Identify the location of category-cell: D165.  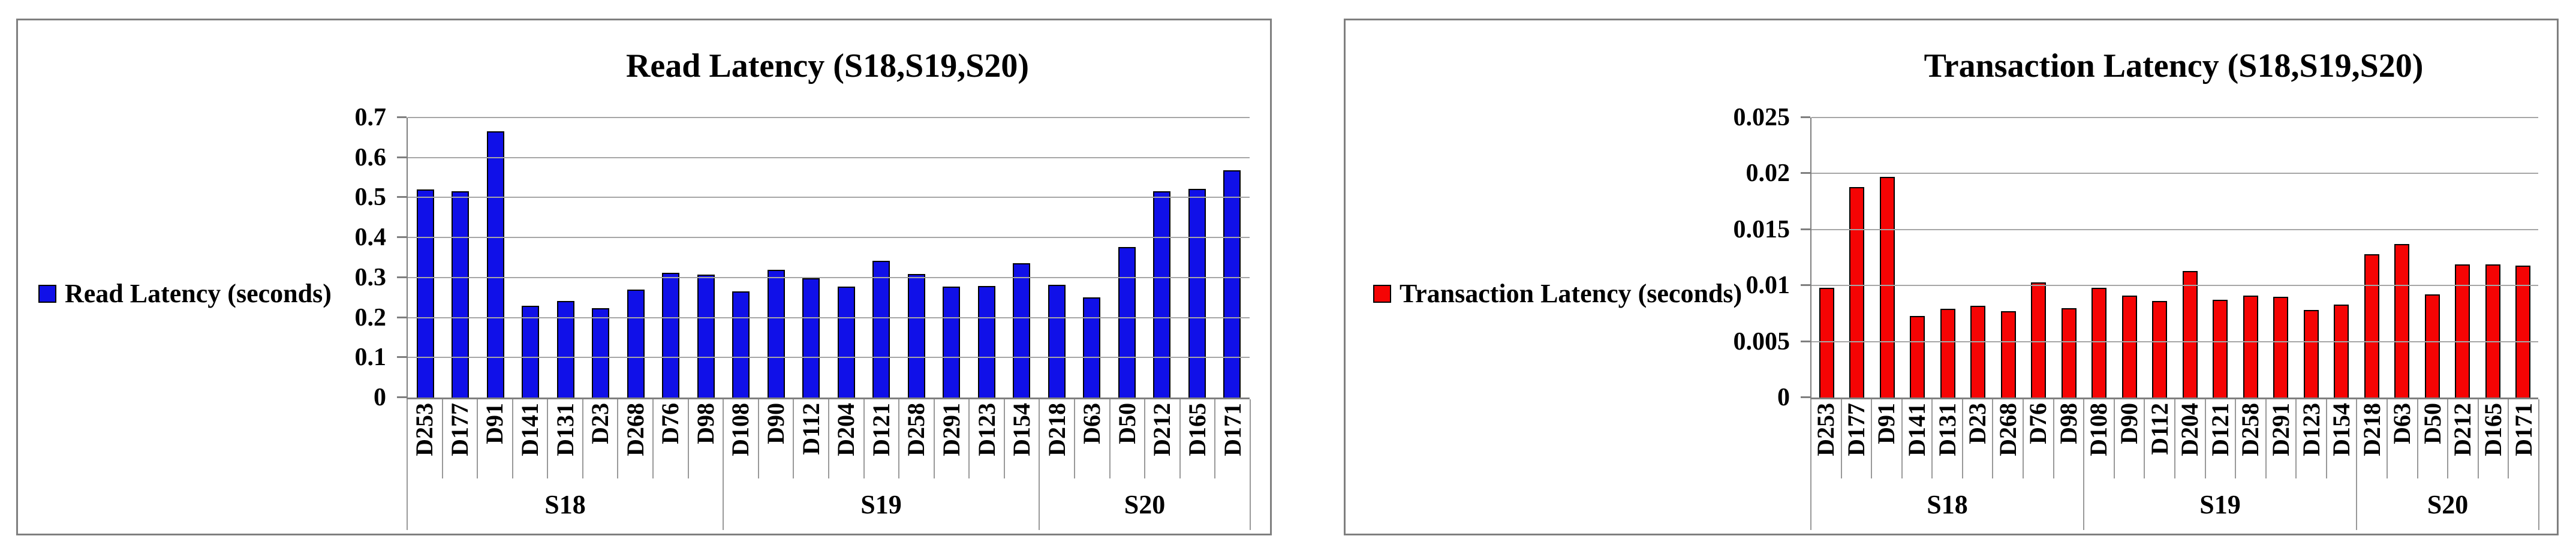
(1197, 438).